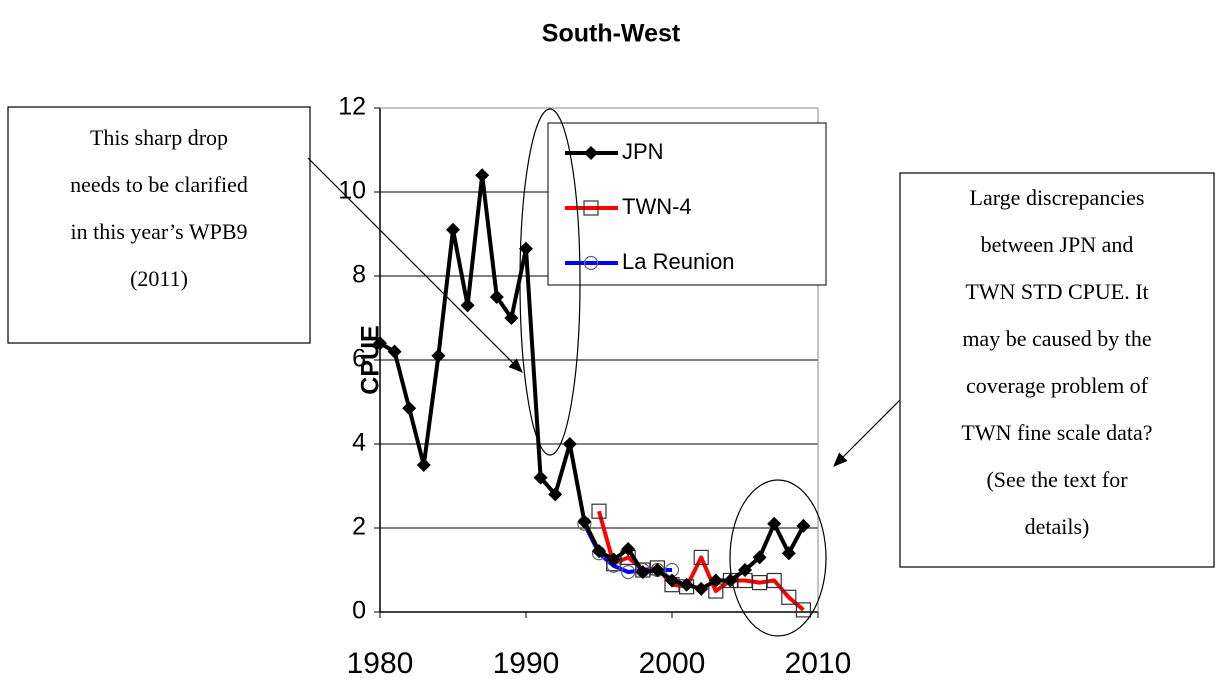 The height and width of the screenshot is (685, 1222). Describe the element at coordinates (352, 191) in the screenshot. I see `y-tick-label: 10` at that location.